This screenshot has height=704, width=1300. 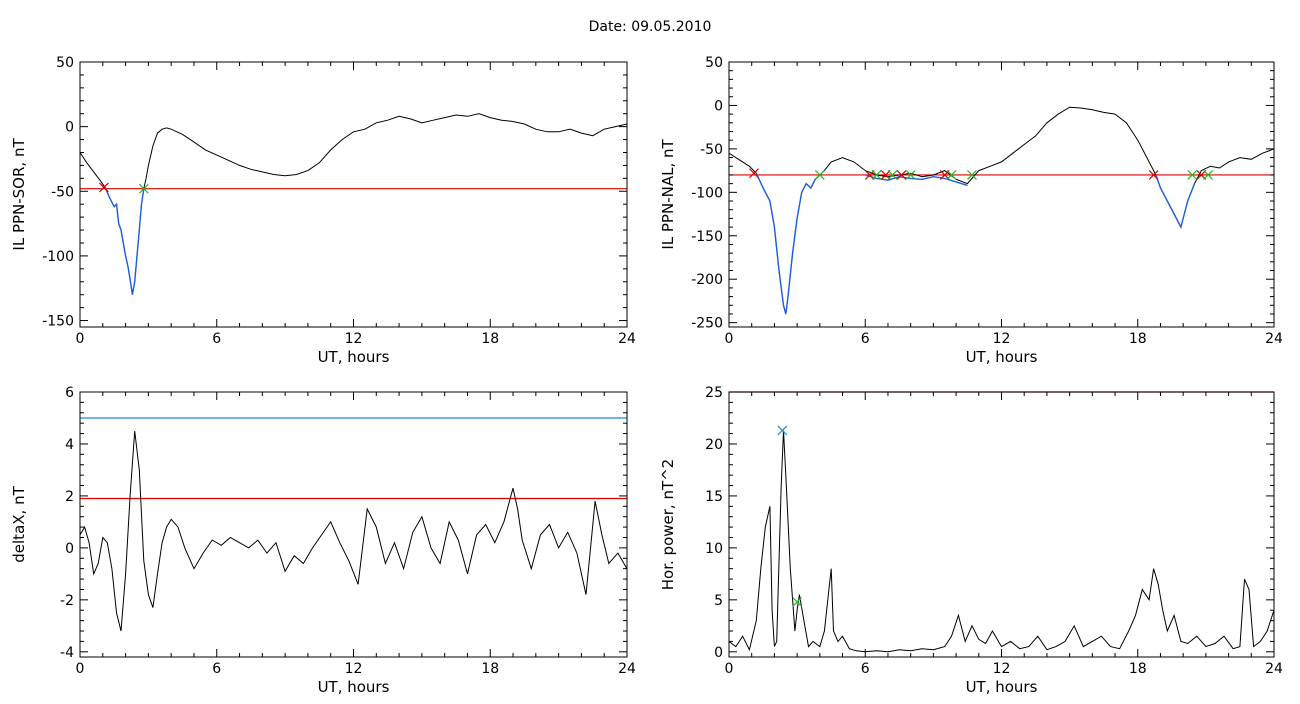 What do you see at coordinates (69, 393) in the screenshot?
I see `y-tick-label: 6` at bounding box center [69, 393].